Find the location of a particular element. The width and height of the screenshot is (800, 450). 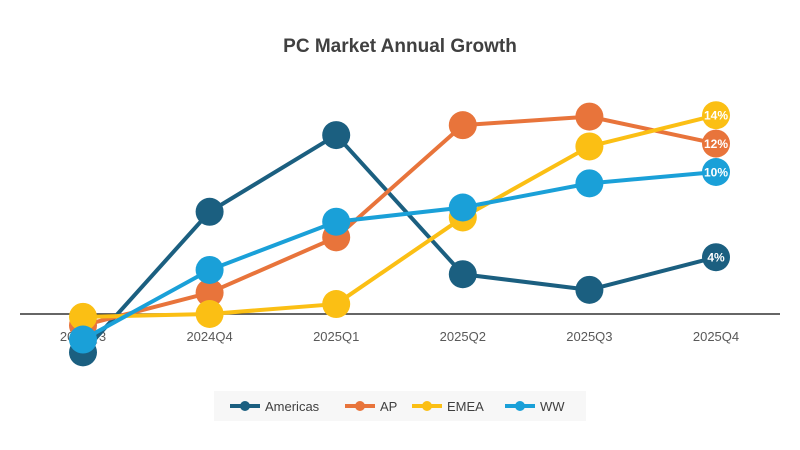

x-tick-label: 2025Q1 is located at coordinates (336, 336).